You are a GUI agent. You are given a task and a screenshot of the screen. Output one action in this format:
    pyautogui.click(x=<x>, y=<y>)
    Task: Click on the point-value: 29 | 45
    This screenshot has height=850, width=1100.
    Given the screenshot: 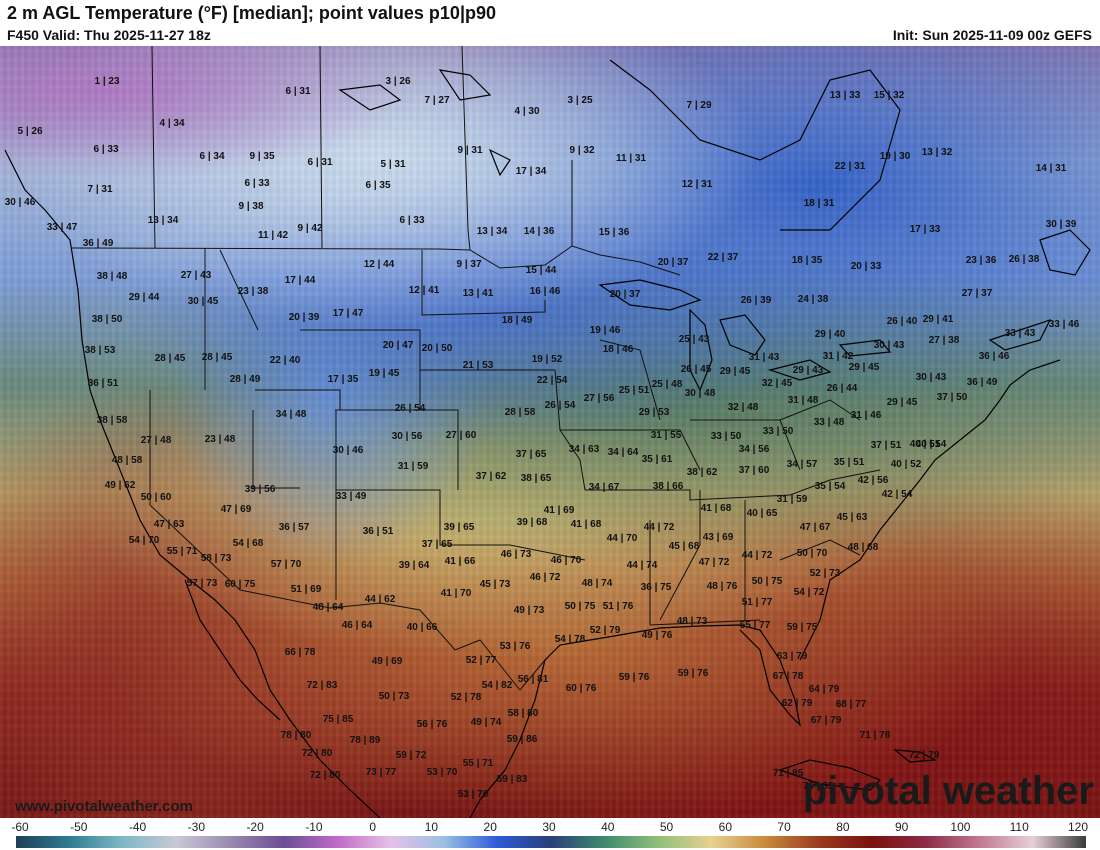 What is the action you would take?
    pyautogui.click(x=864, y=367)
    